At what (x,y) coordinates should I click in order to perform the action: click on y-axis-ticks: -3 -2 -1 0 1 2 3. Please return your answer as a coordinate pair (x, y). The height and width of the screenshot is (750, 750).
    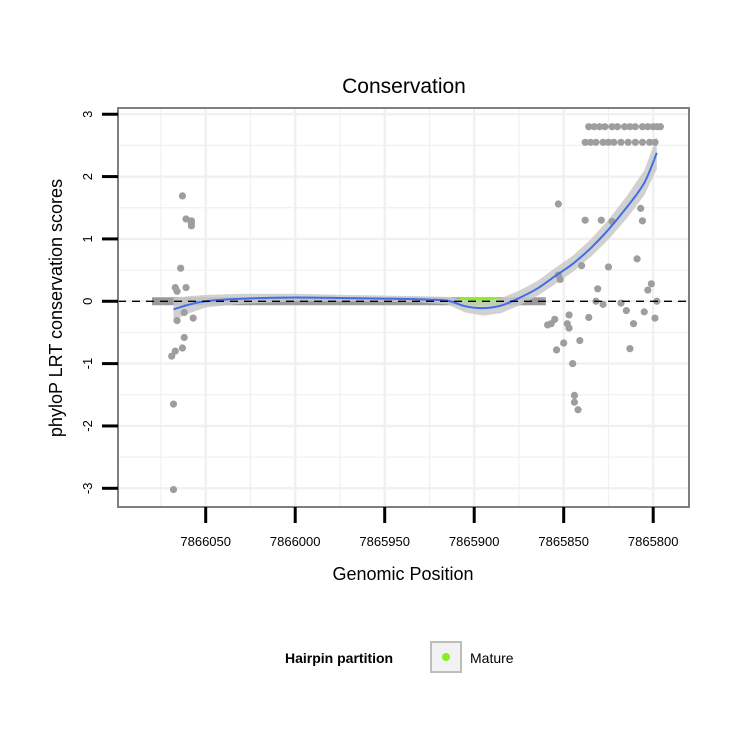
    Looking at the image, I should click on (99, 302).